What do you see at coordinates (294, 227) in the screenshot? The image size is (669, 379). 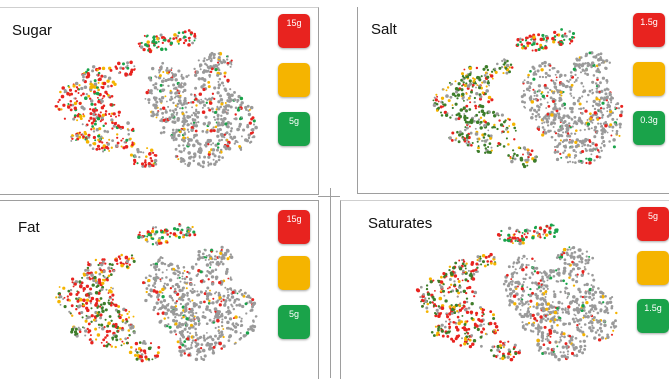 I see `legend-badge-high: 15g` at bounding box center [294, 227].